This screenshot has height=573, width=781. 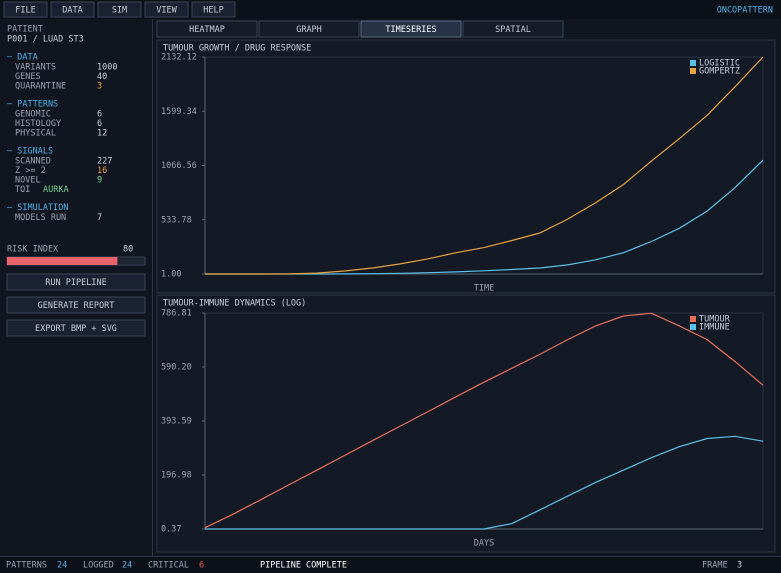 I want to click on menu-label: FILE, so click(x=25, y=11).